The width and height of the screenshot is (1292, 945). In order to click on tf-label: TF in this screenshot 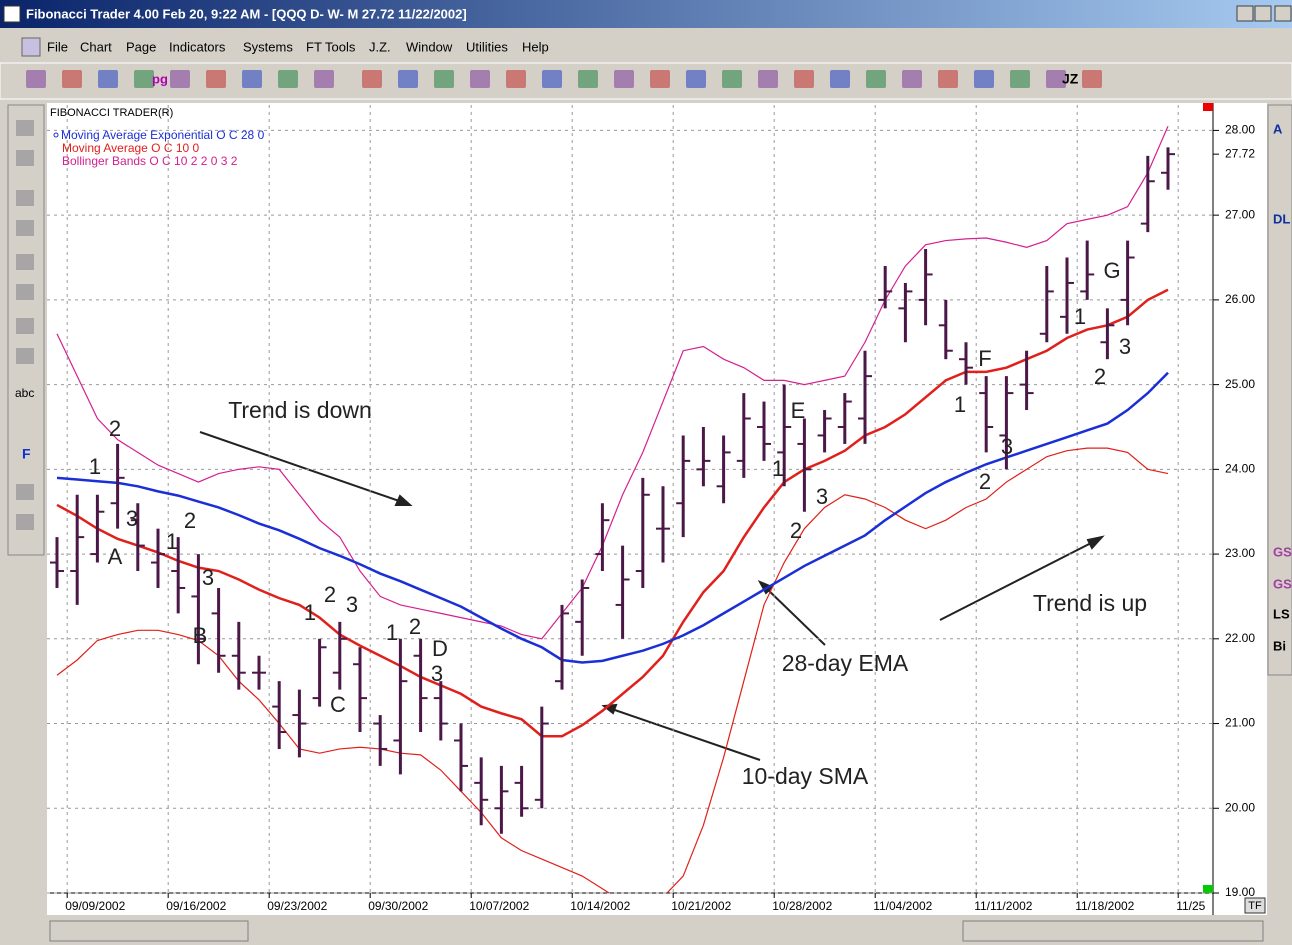, I will do `click(1255, 906)`.